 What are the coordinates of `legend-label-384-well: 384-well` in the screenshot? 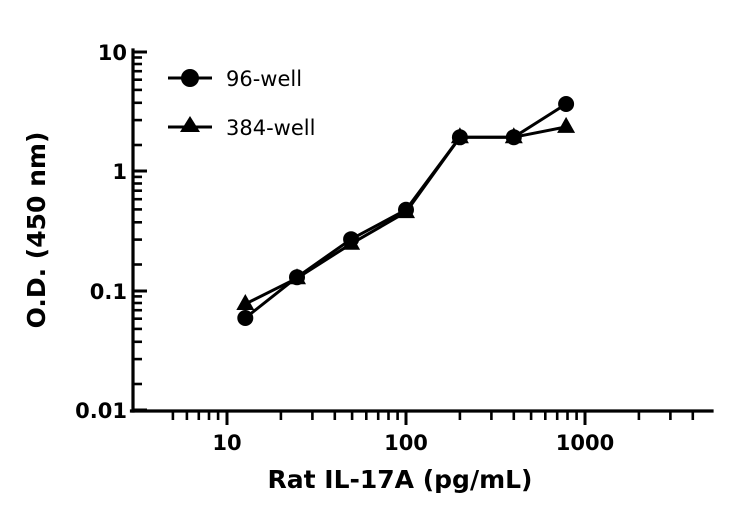 It's located at (270, 128).